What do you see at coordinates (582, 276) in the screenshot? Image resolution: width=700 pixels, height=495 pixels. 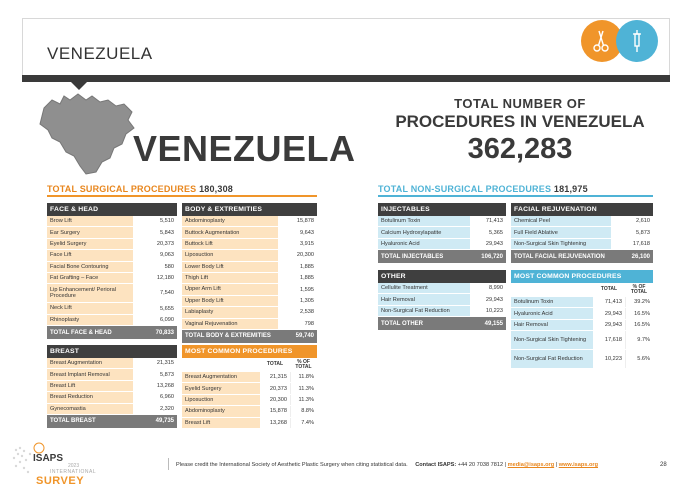 I see `nonsurgical-common-header: MOST COMMON PROCEDURES` at bounding box center [582, 276].